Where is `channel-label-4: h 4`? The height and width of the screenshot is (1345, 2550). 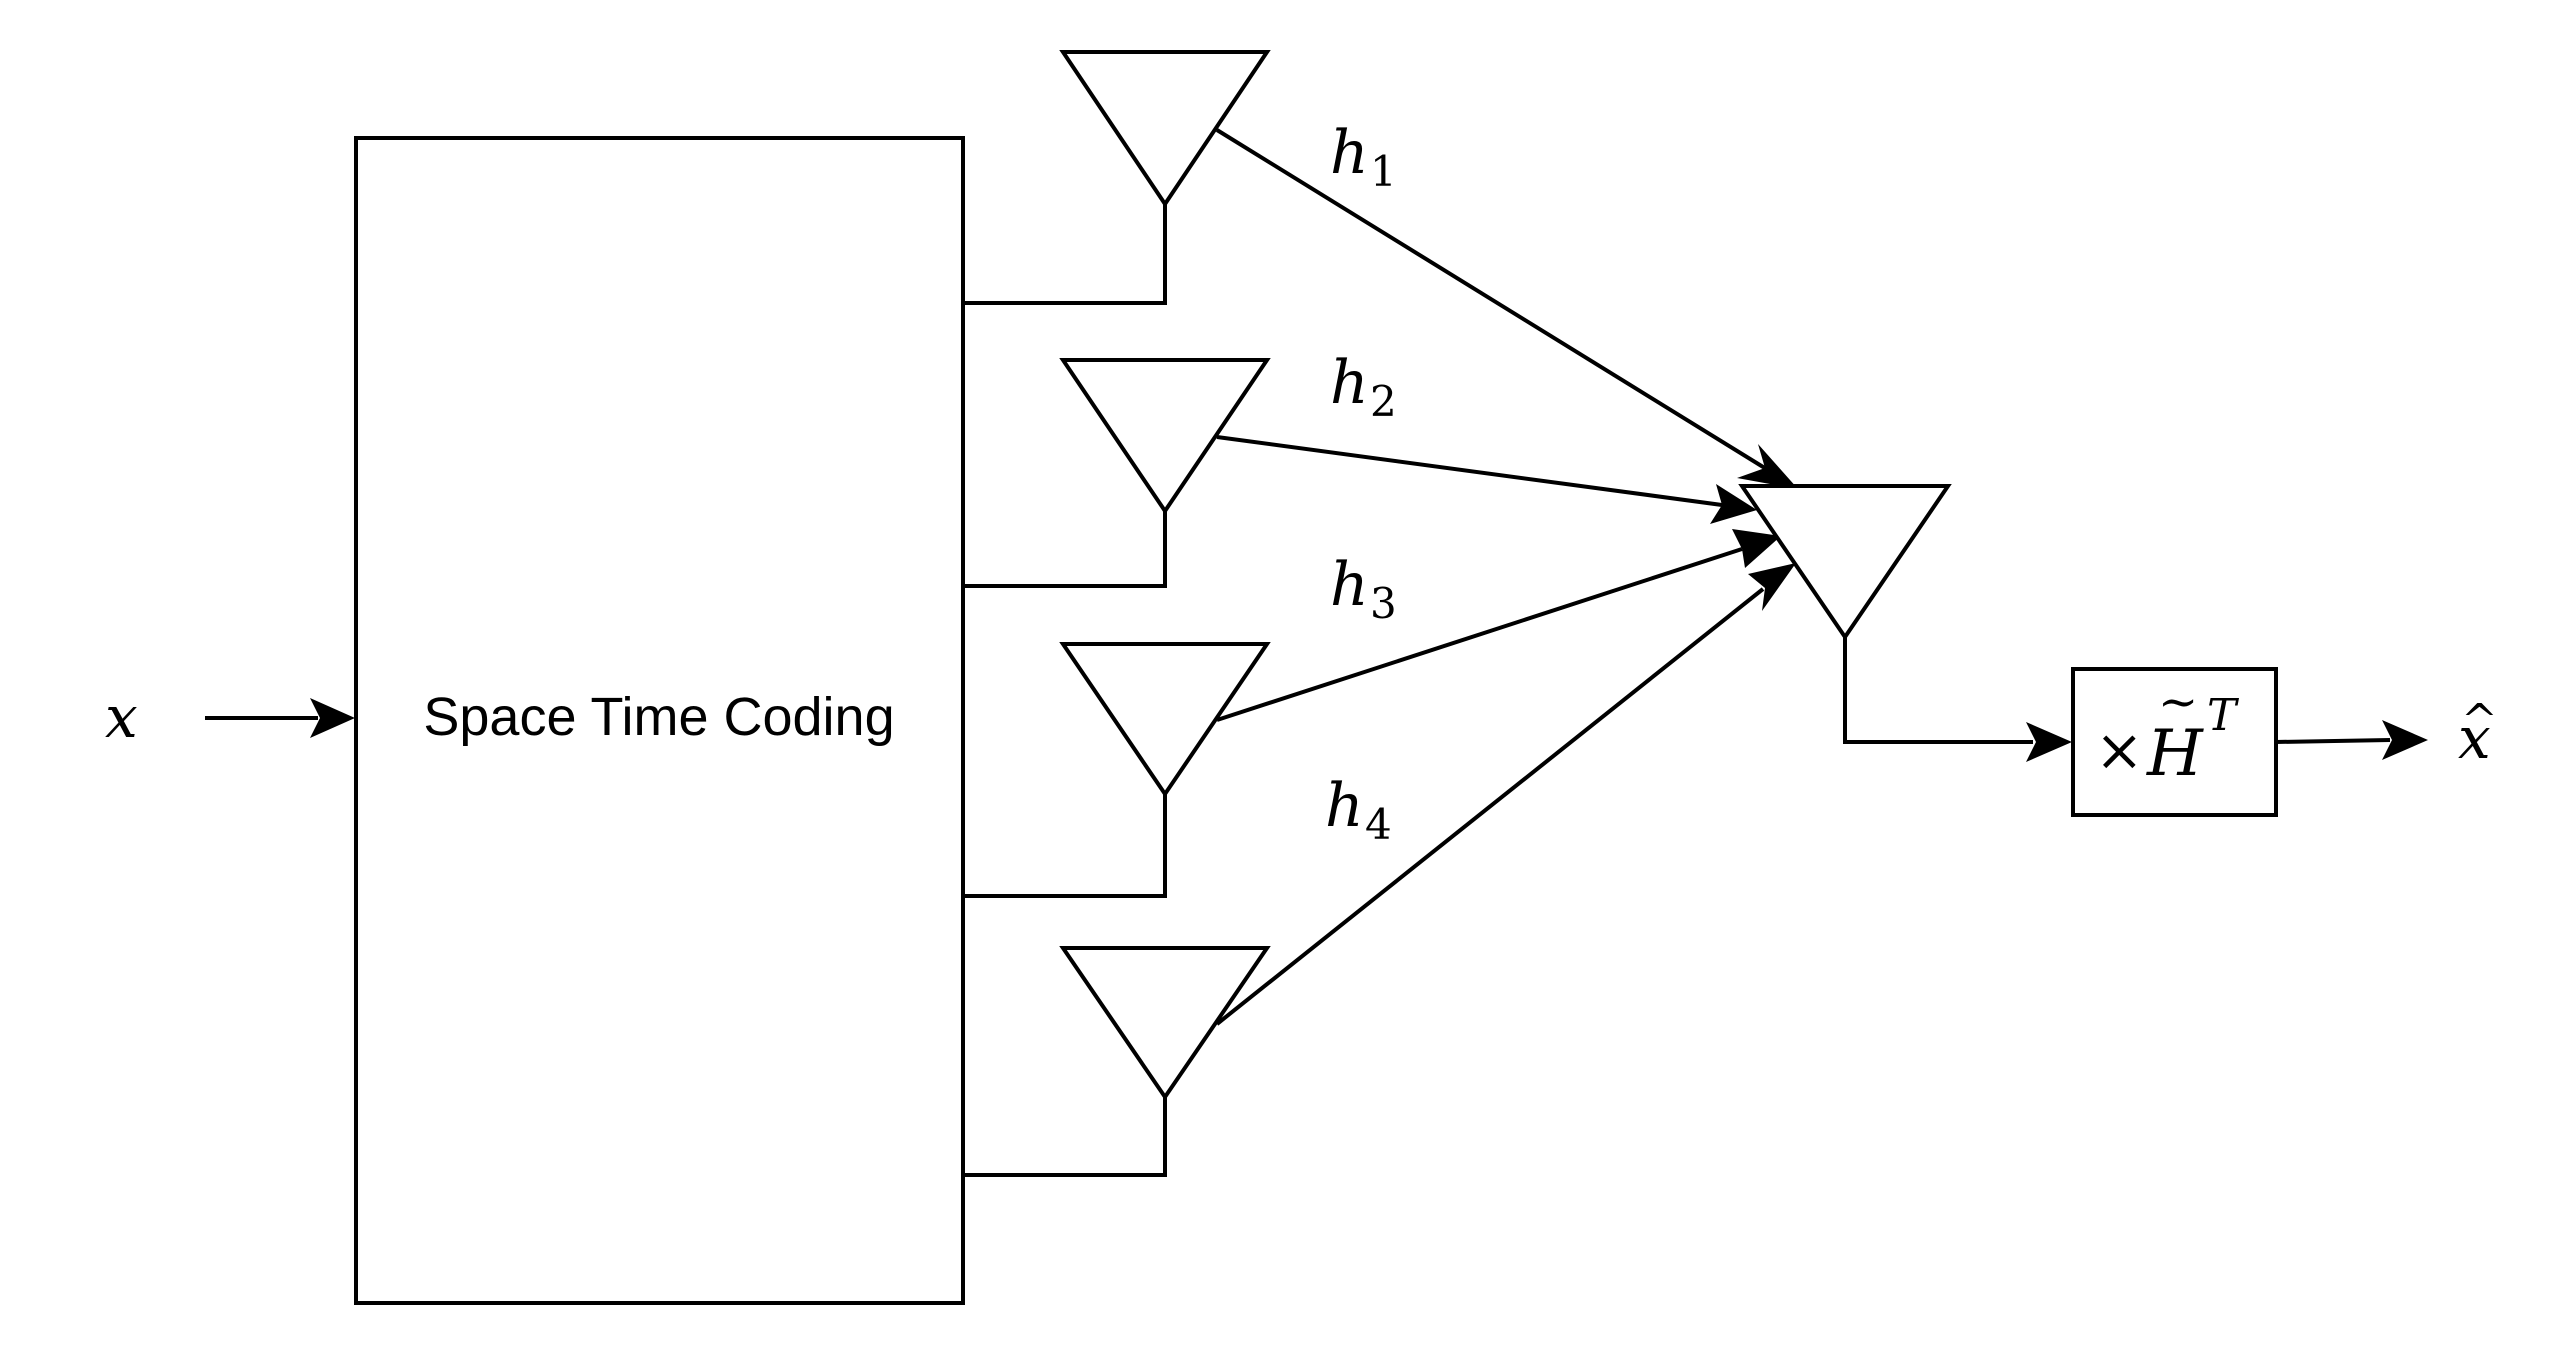 channel-label-4: h 4 is located at coordinates (1358, 810).